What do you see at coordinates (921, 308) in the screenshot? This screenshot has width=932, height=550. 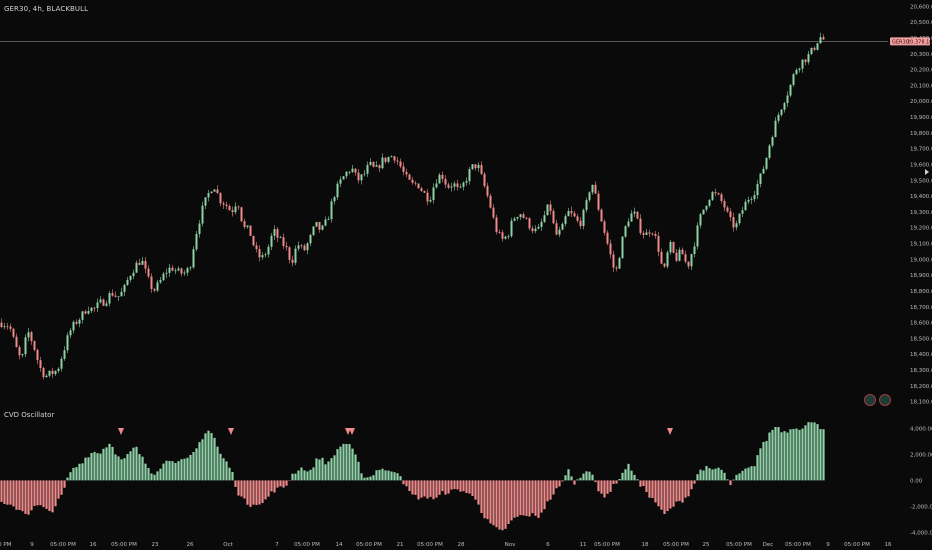 I see `price-tick-label: 18,700.00` at bounding box center [921, 308].